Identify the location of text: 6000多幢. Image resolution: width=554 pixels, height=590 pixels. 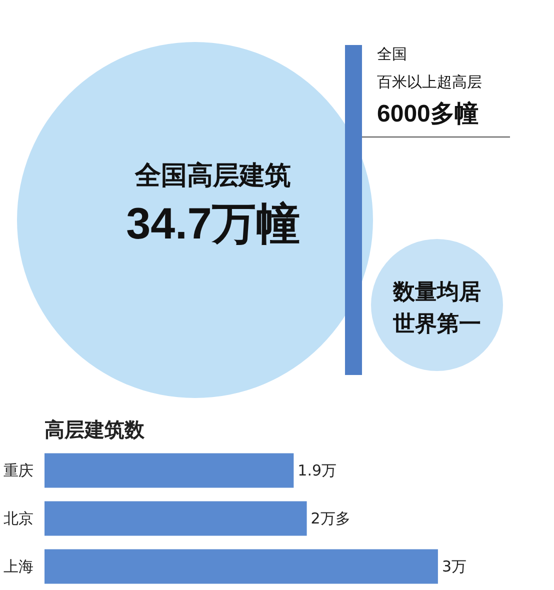
(427, 114).